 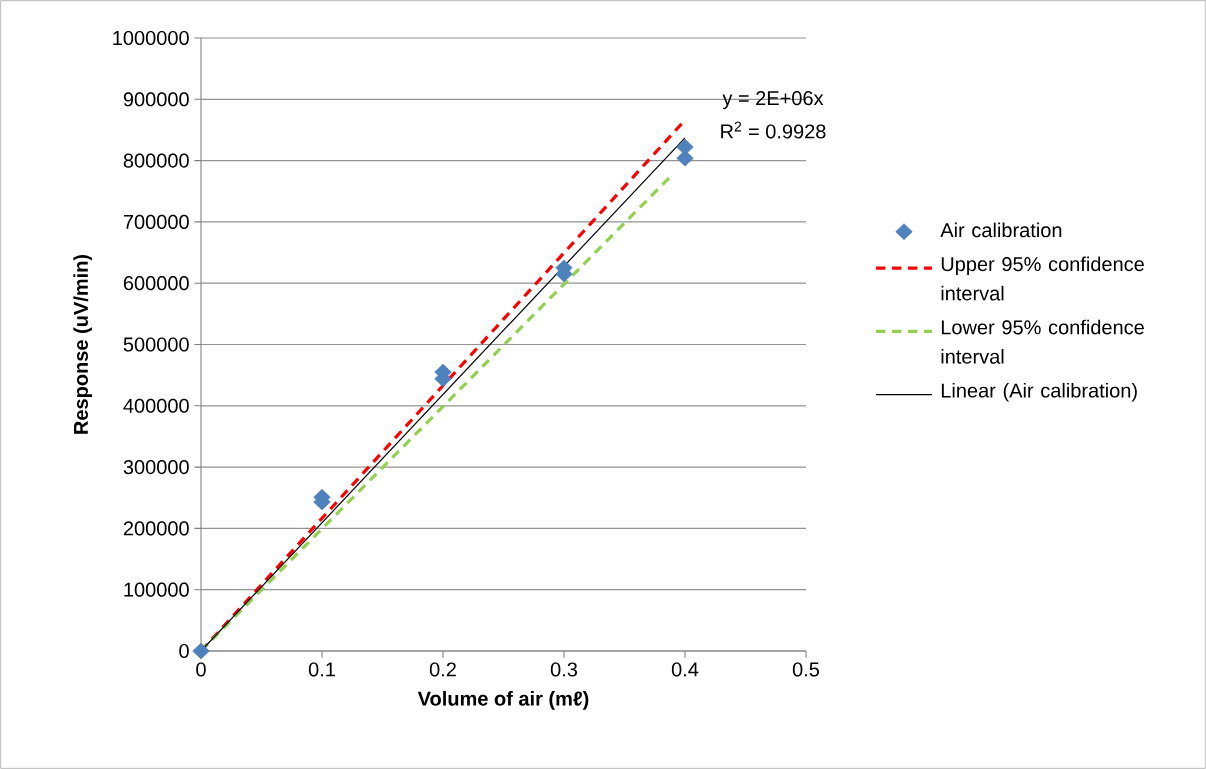 What do you see at coordinates (156, 467) in the screenshot?
I see `y-tick-label: 300000` at bounding box center [156, 467].